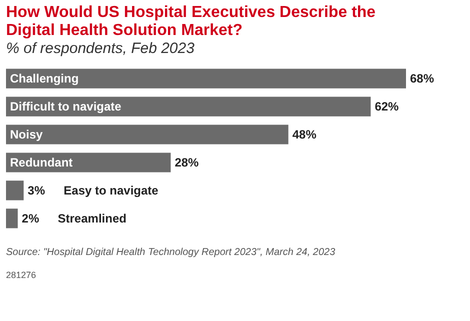 The image size is (470, 321). What do you see at coordinates (187, 162) in the screenshot?
I see `data-label: 28%` at bounding box center [187, 162].